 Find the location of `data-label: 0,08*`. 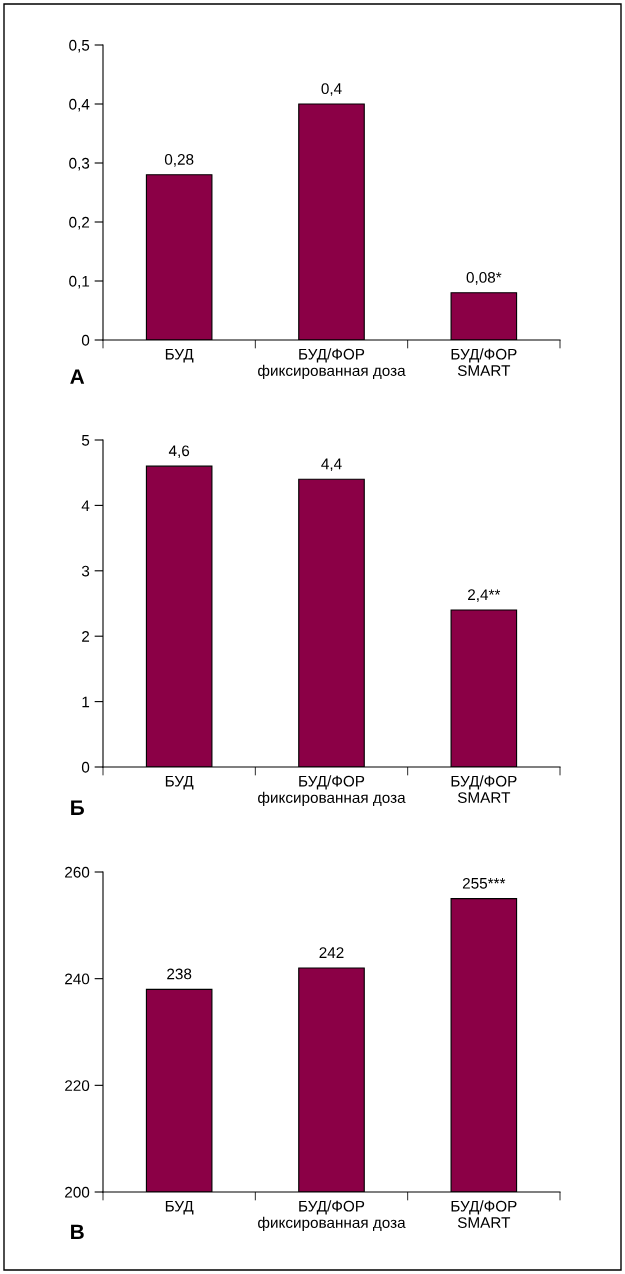

data-label: 0,08* is located at coordinates (484, 278).